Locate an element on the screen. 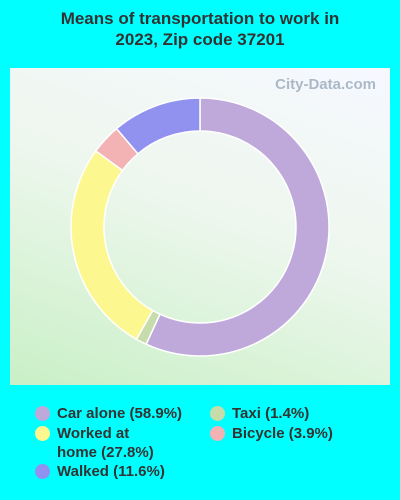  legend-item: Car alone (58.9%) is located at coordinates (108, 413).